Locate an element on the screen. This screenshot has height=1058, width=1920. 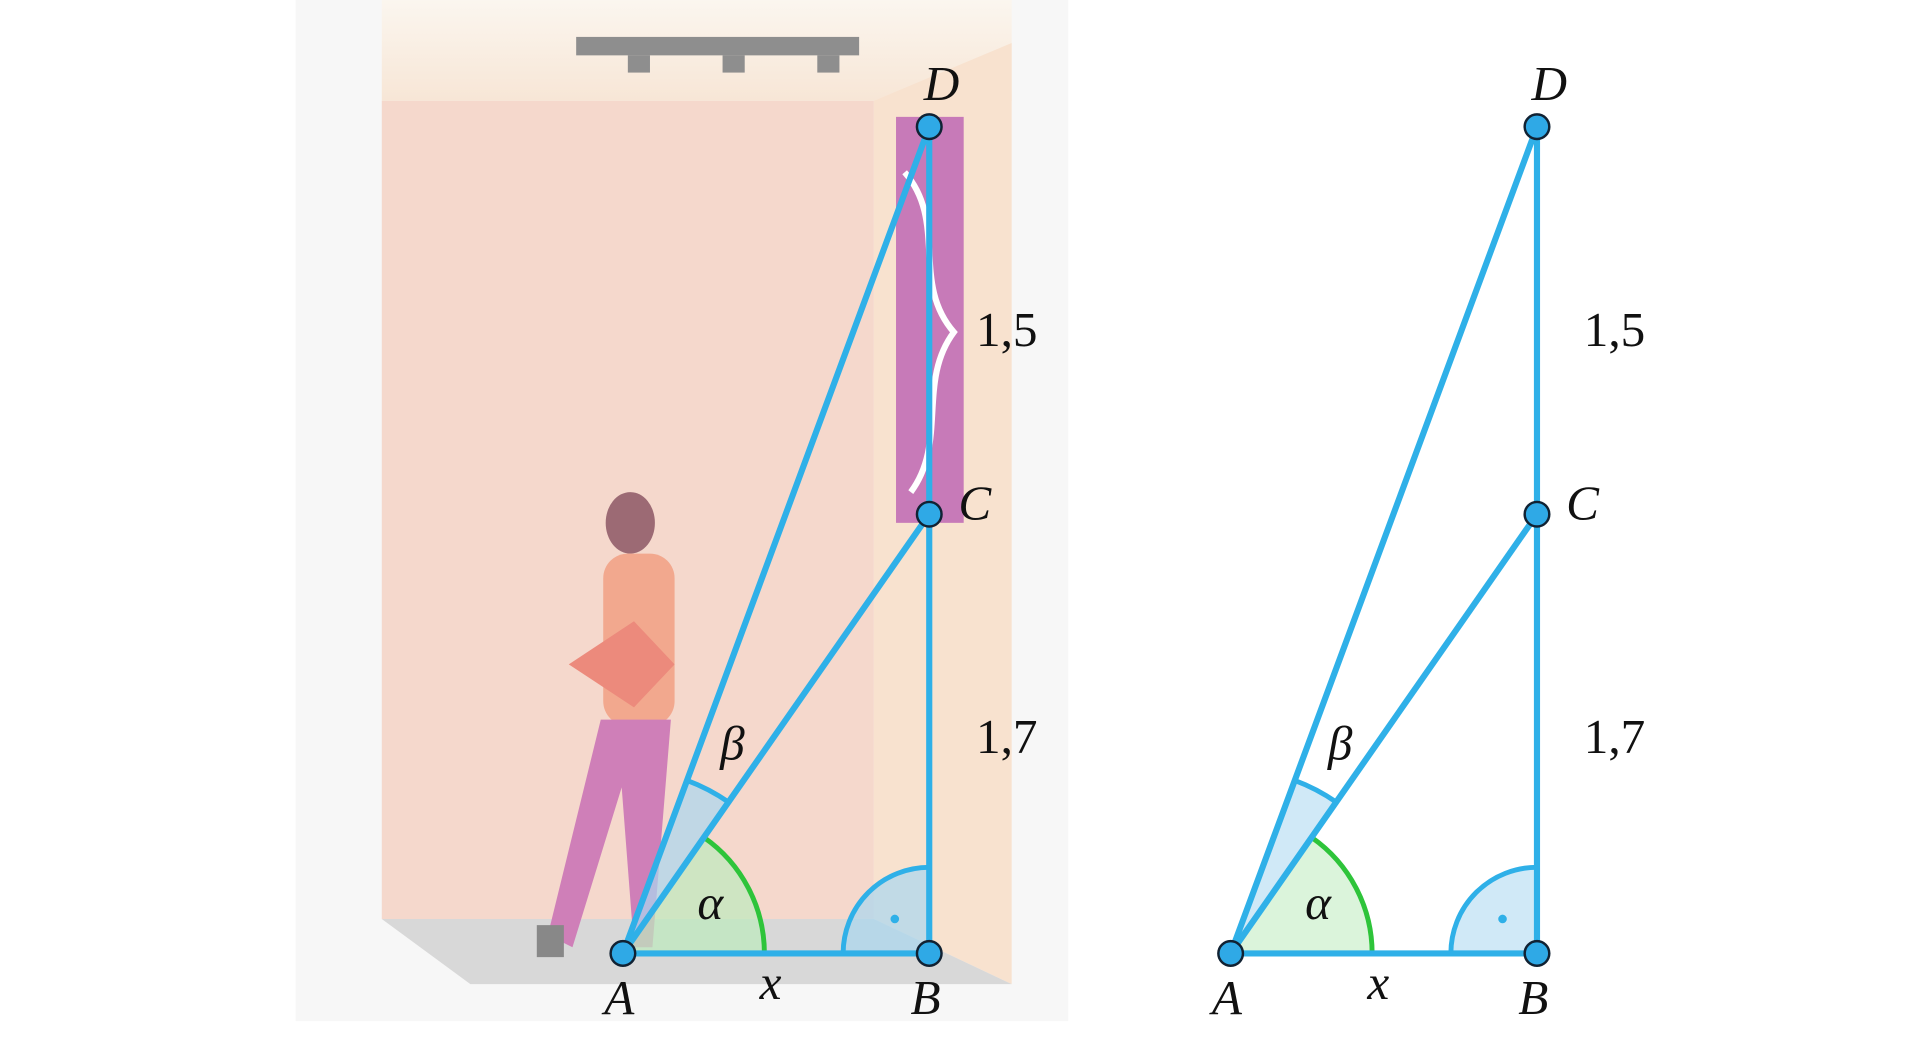
lamp-bar is located at coordinates (718, 46).